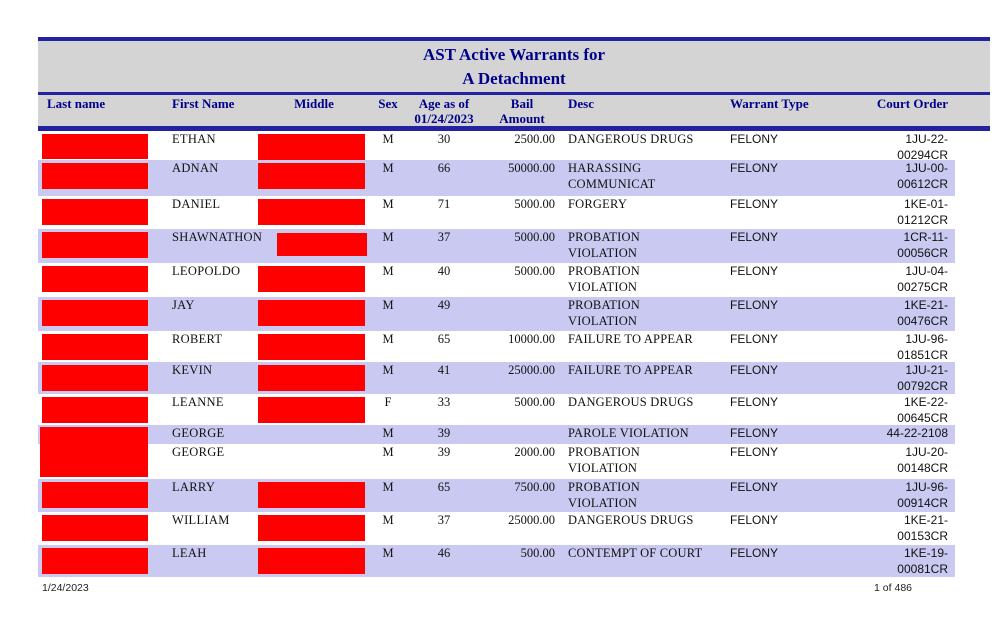  What do you see at coordinates (388, 402) in the screenshot?
I see `cell-sex: F` at bounding box center [388, 402].